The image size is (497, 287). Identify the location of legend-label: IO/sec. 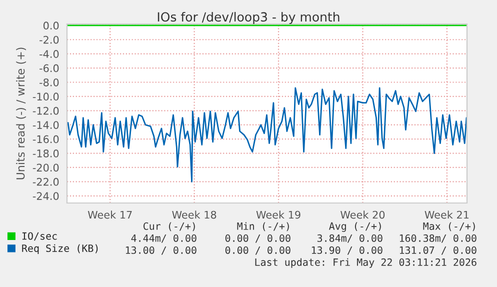
(39, 236).